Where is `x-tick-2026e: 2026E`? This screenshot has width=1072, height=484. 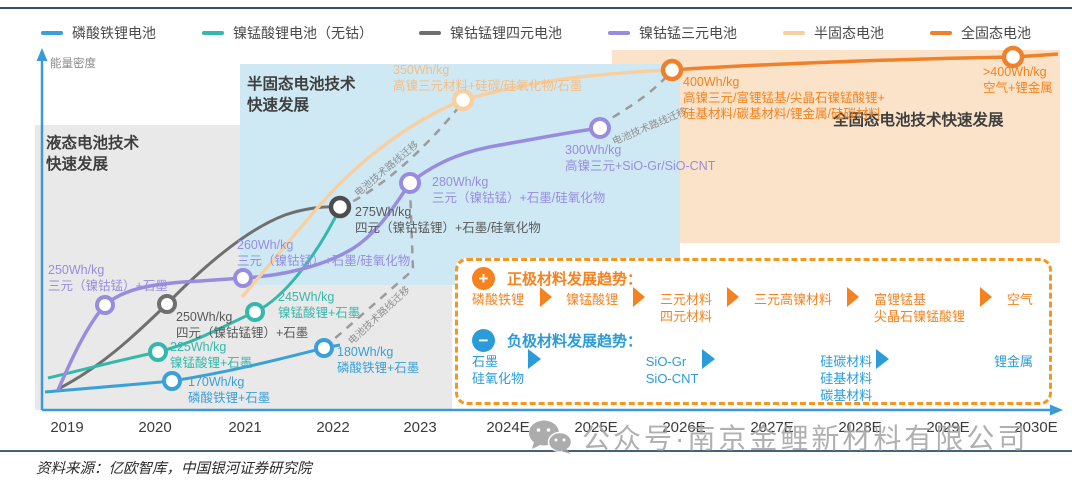
x-tick-2026e: 2026E is located at coordinates (683, 427).